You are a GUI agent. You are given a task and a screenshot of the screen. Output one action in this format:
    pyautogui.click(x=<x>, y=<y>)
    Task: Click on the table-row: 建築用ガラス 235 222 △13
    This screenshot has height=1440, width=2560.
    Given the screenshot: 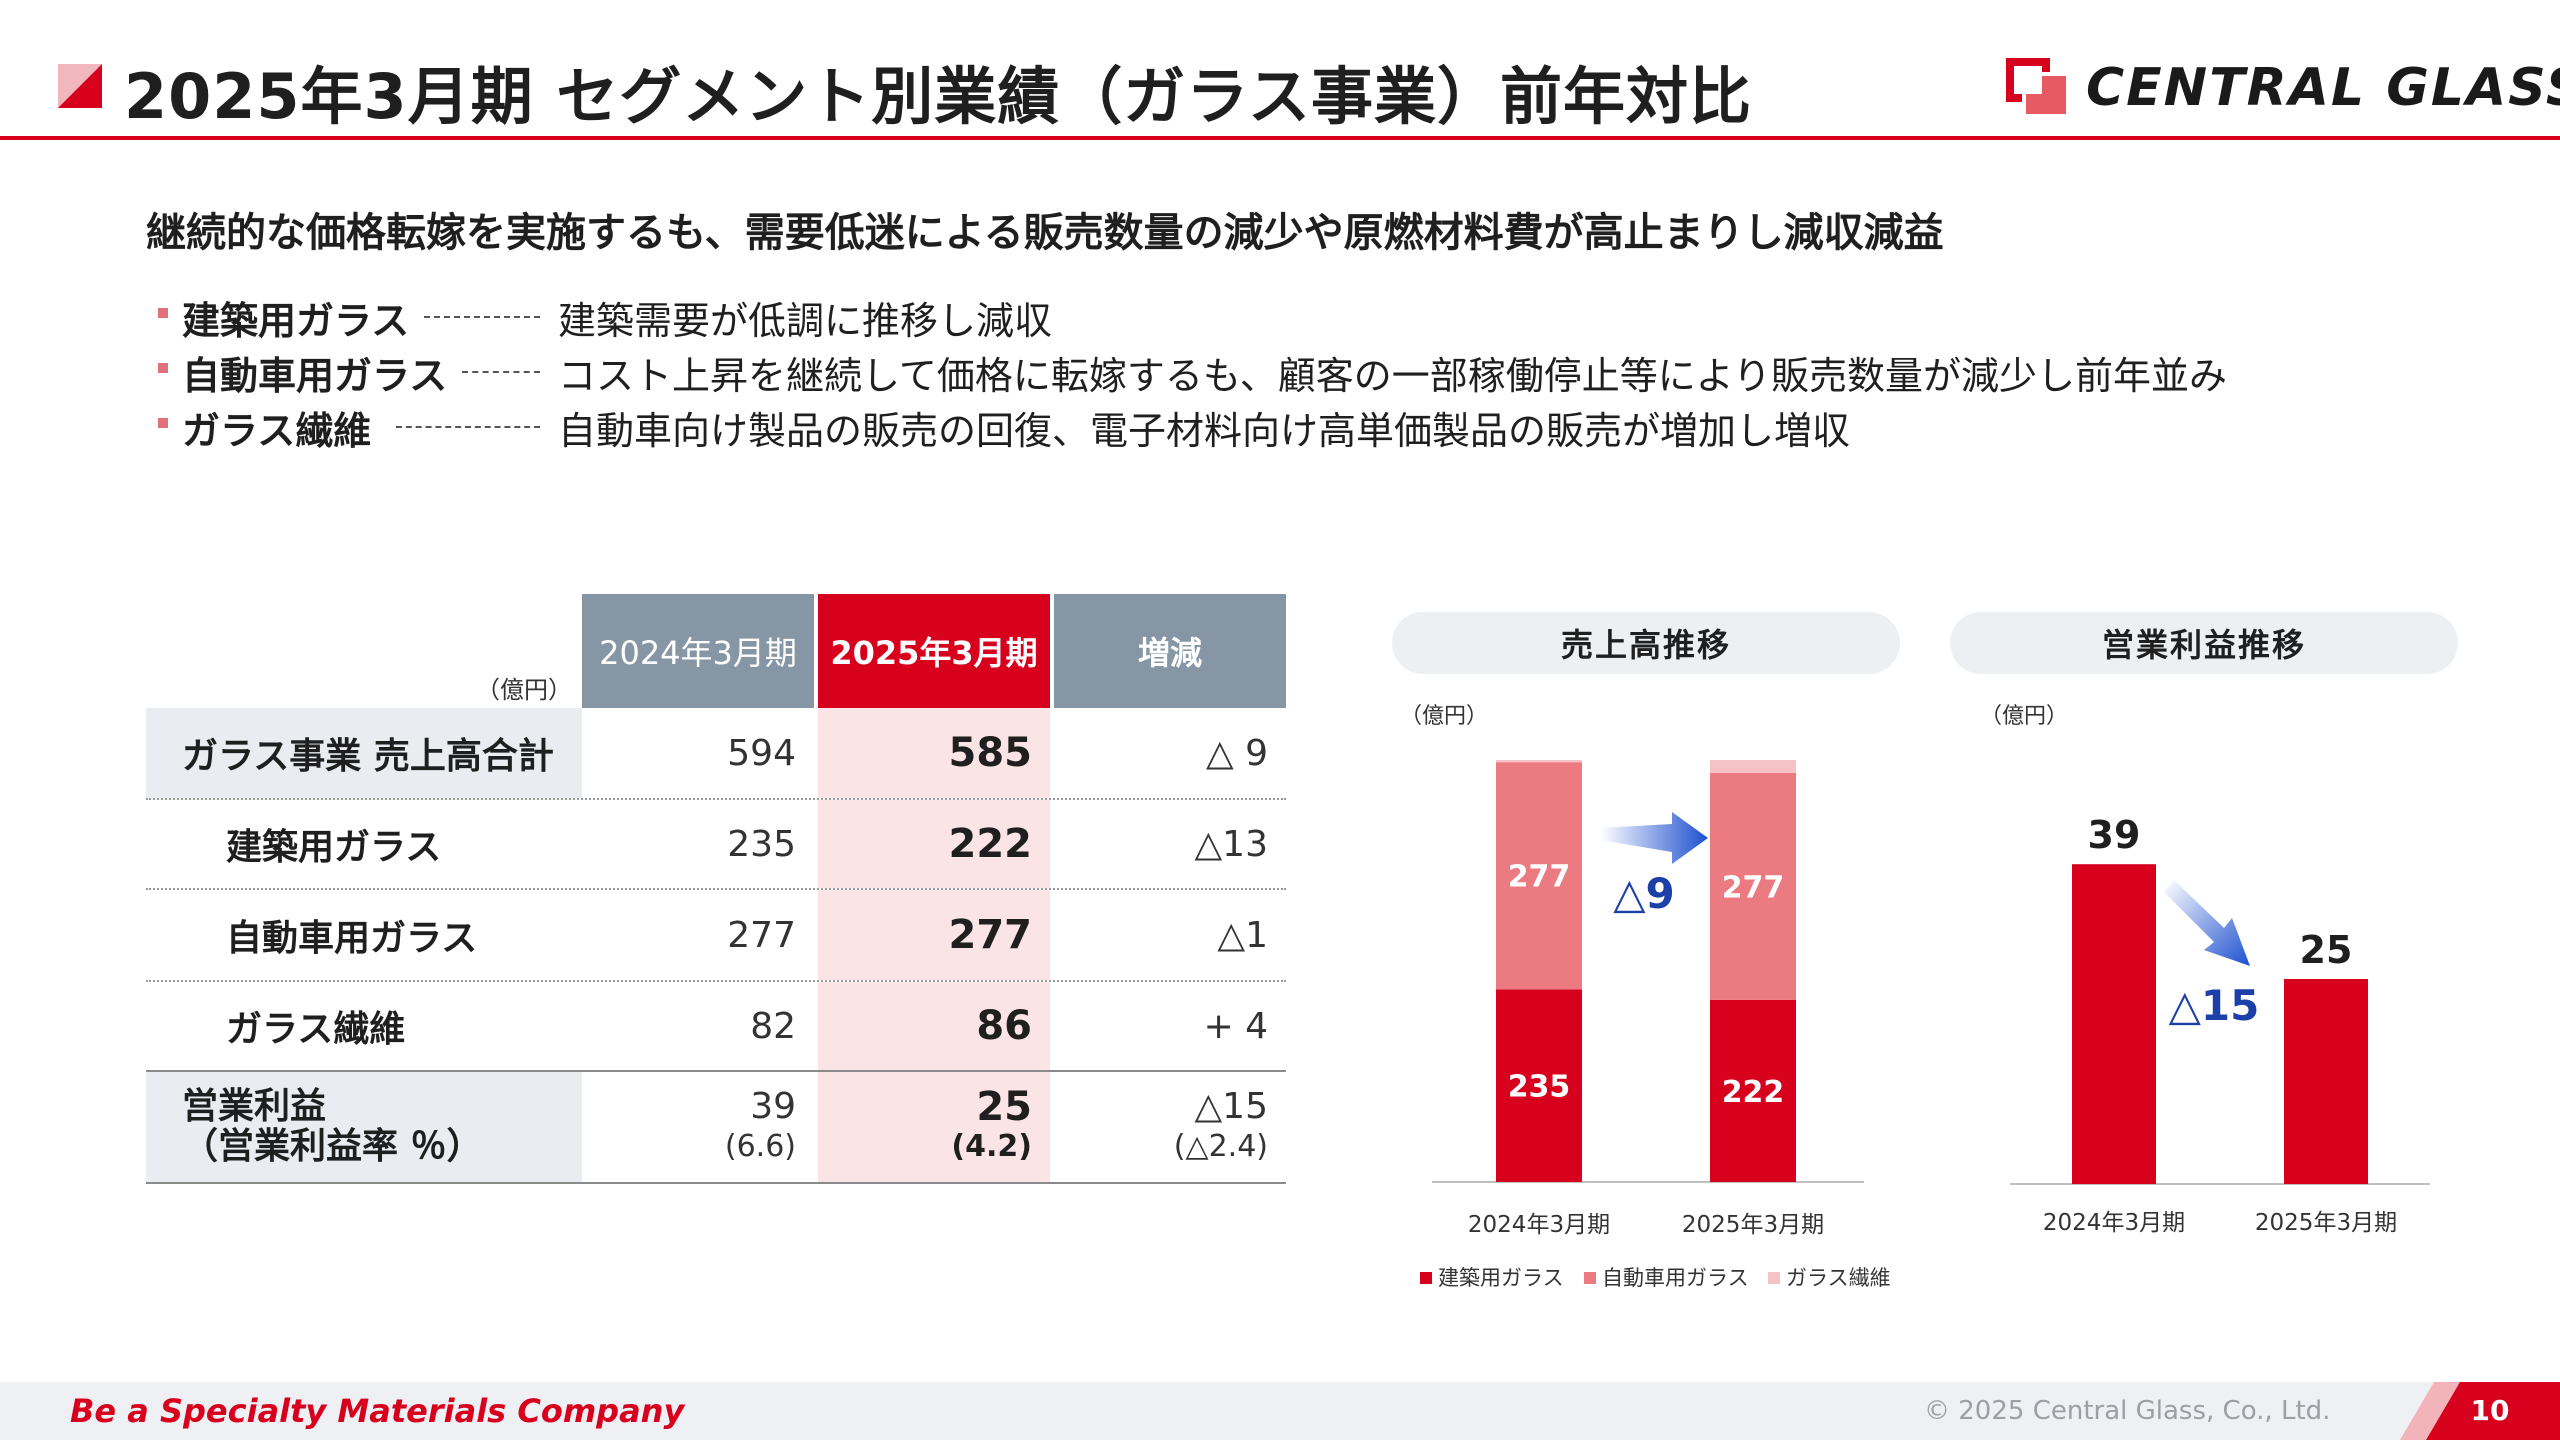 What is the action you would take?
    pyautogui.click(x=716, y=845)
    